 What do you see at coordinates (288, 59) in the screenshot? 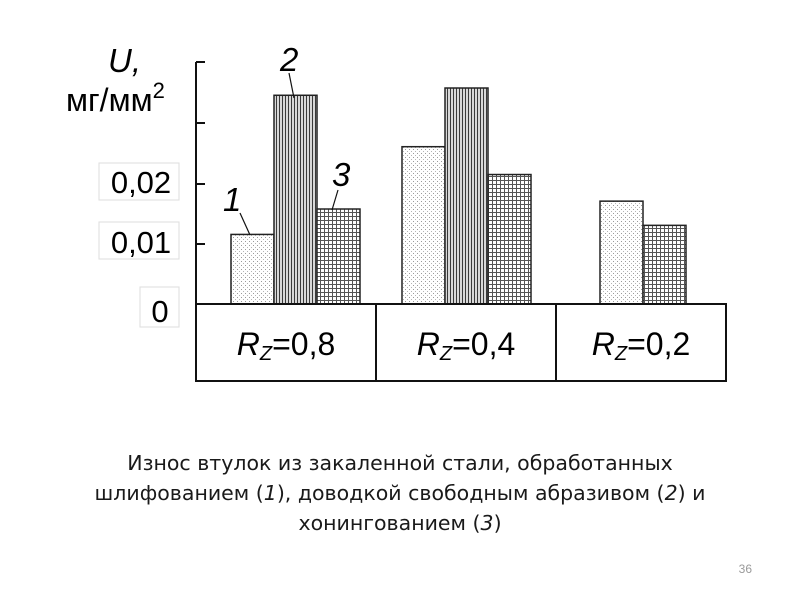
I see `series-2-label: 2` at bounding box center [288, 59].